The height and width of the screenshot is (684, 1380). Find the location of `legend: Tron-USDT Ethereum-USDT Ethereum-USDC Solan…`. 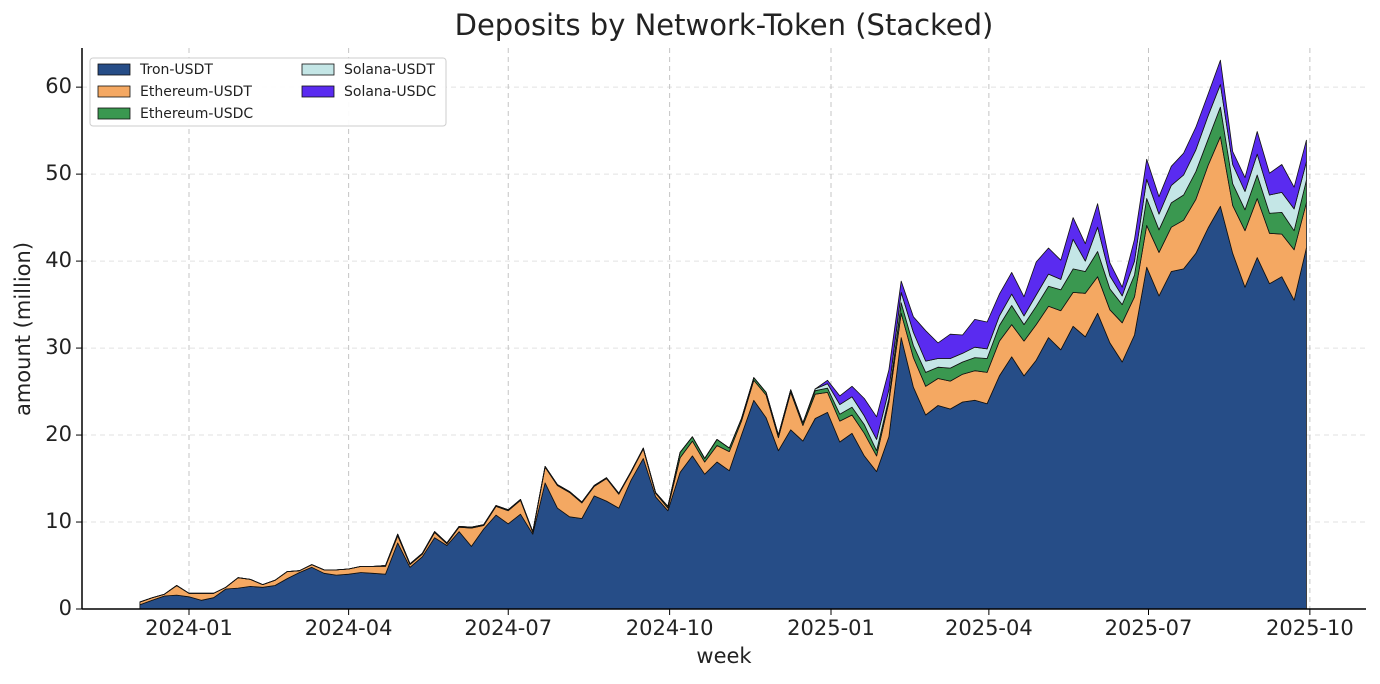

legend: Tron-USDT Ethereum-USDT Ethereum-USDC Solan… is located at coordinates (268, 92).